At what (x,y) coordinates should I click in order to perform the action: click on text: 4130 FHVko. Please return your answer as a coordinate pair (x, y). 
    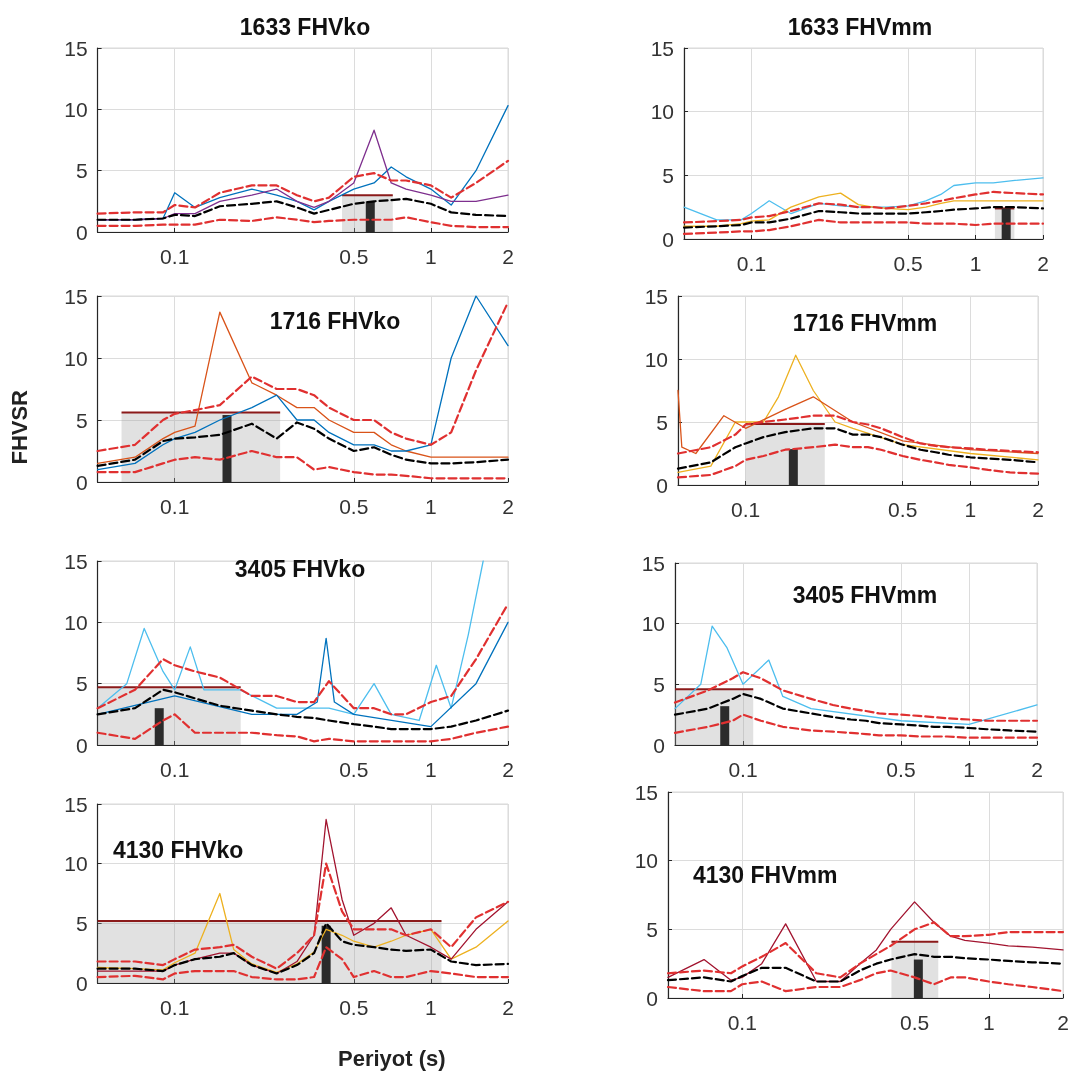
    Looking at the image, I should click on (178, 849).